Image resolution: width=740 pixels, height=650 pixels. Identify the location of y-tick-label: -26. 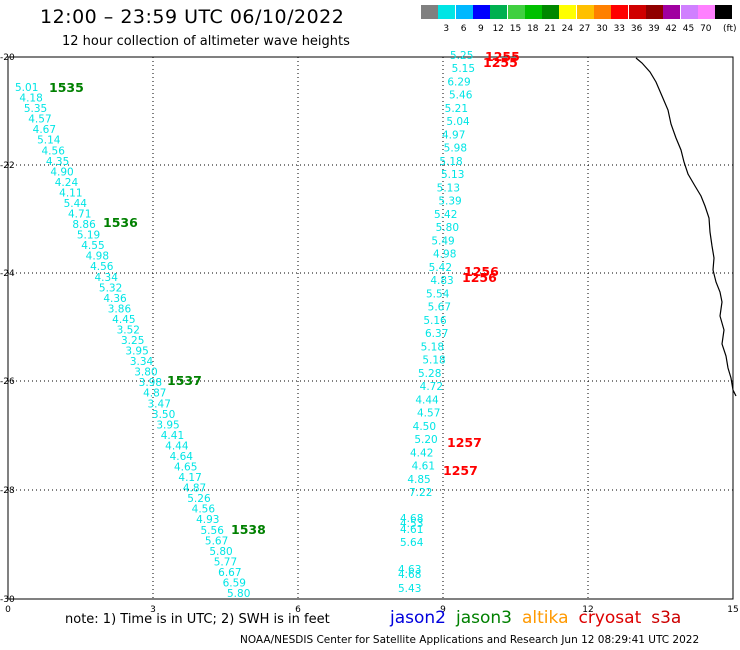
(7, 382).